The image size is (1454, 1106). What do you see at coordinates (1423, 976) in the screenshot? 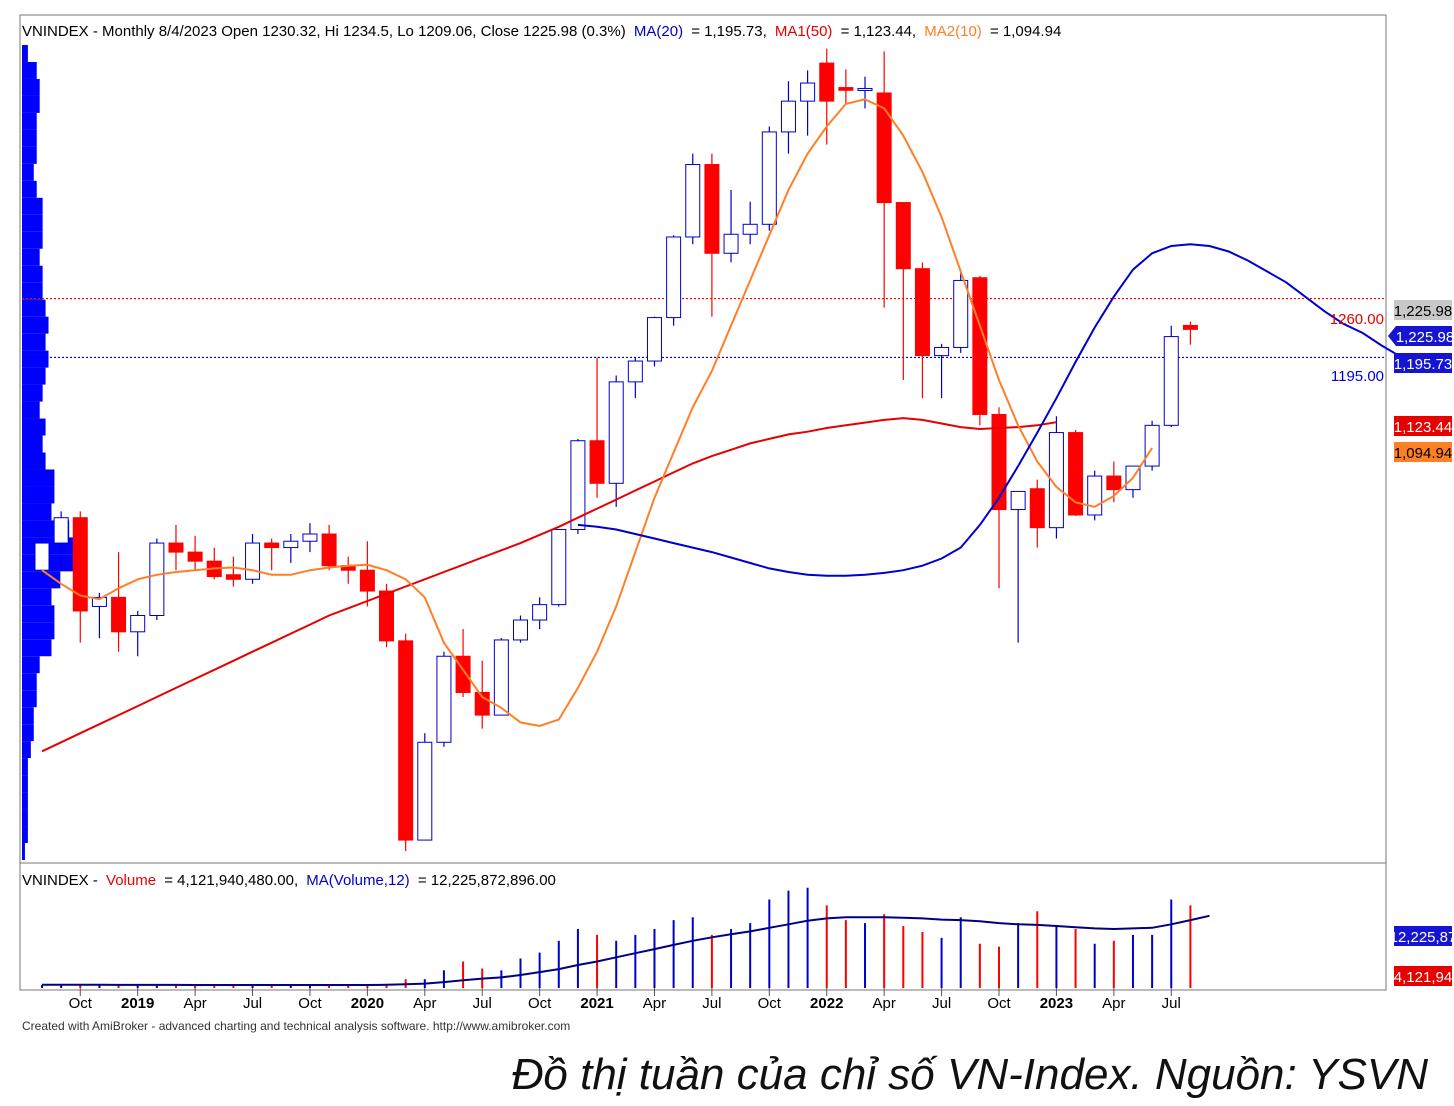
I see `tag-volume` at bounding box center [1423, 976].